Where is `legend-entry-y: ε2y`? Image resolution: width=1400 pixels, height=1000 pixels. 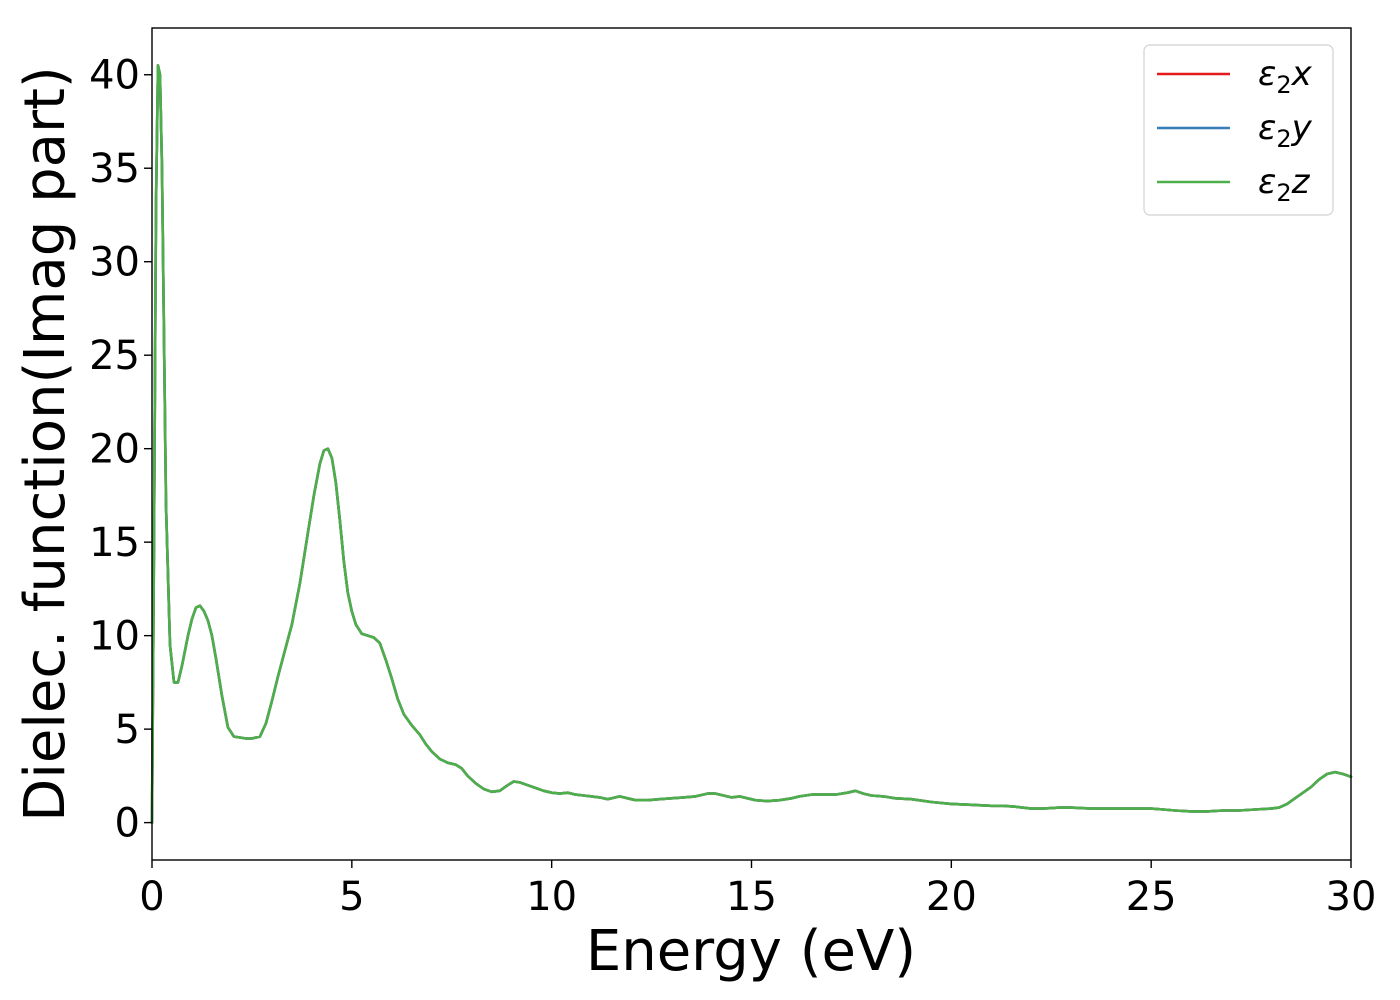
legend-entry-y: ε2y is located at coordinates (1285, 130).